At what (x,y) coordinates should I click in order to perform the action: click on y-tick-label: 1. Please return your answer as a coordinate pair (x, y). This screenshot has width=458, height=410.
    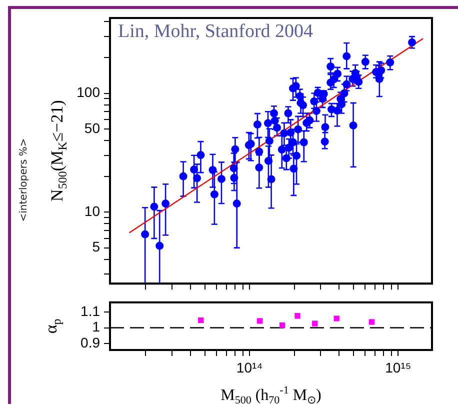
    Looking at the image, I should click on (96, 326).